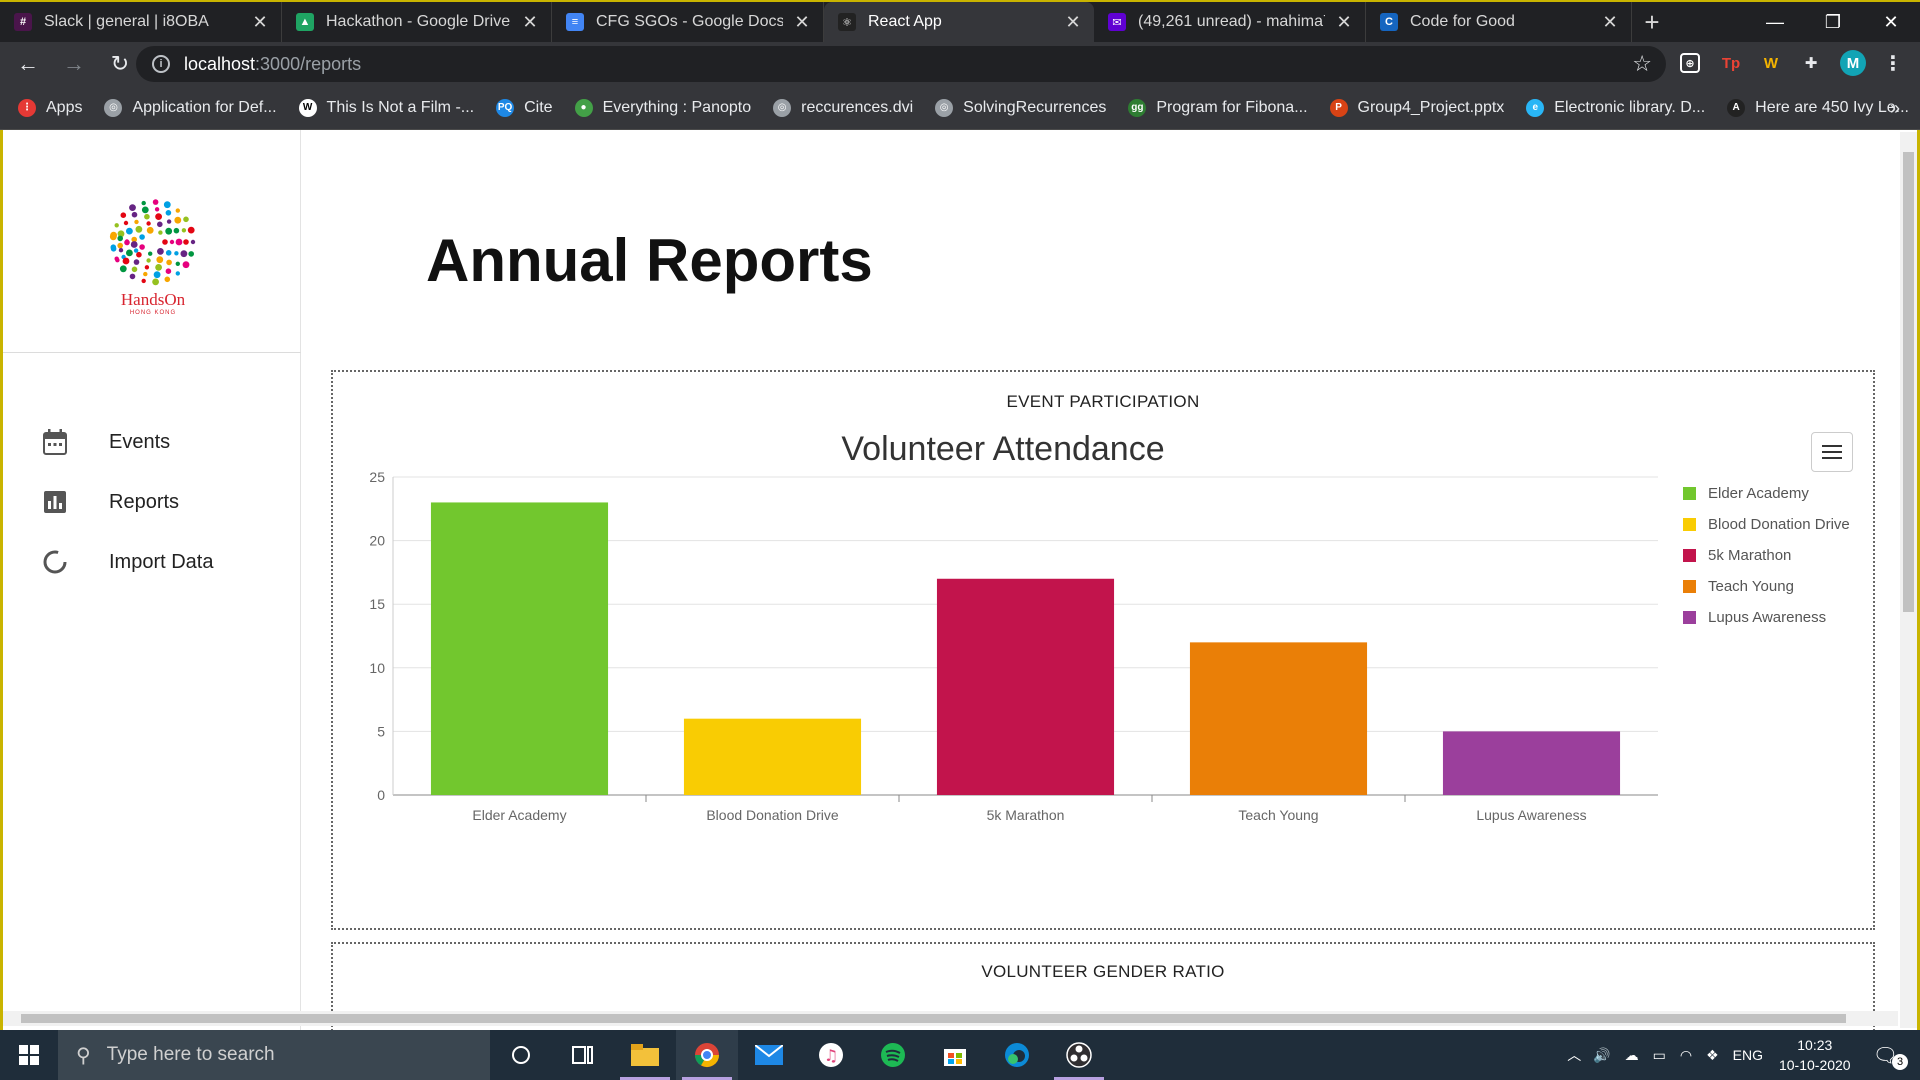  Describe the element at coordinates (74, 63) in the screenshot. I see `forward-arrow-icon: →` at that location.